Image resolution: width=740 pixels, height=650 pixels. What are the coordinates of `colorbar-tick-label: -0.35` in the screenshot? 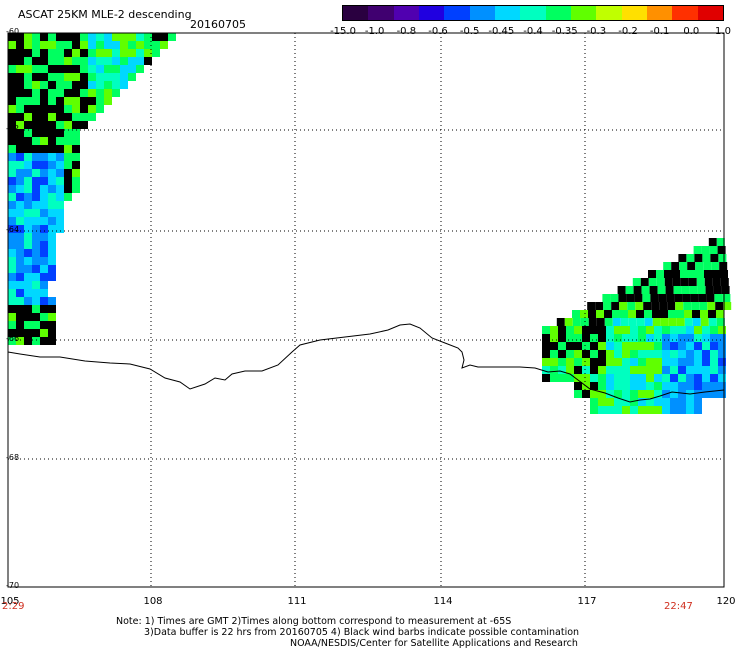 It's located at (564, 31).